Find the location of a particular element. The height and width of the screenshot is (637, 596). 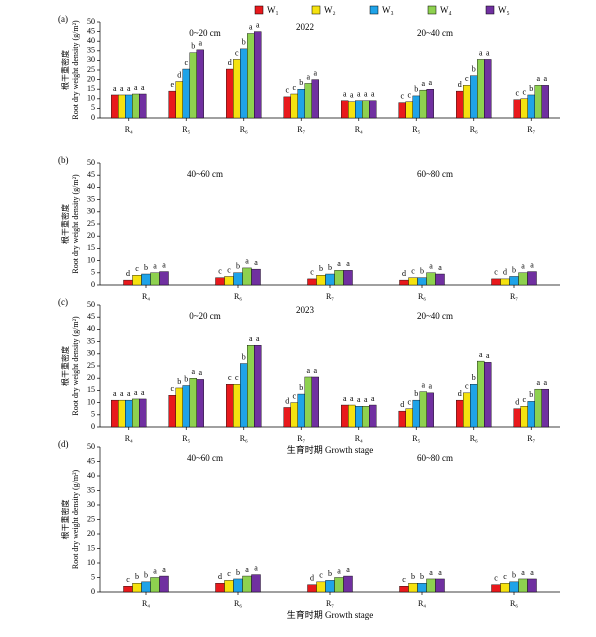

legend-swatch is located at coordinates (432, 10).